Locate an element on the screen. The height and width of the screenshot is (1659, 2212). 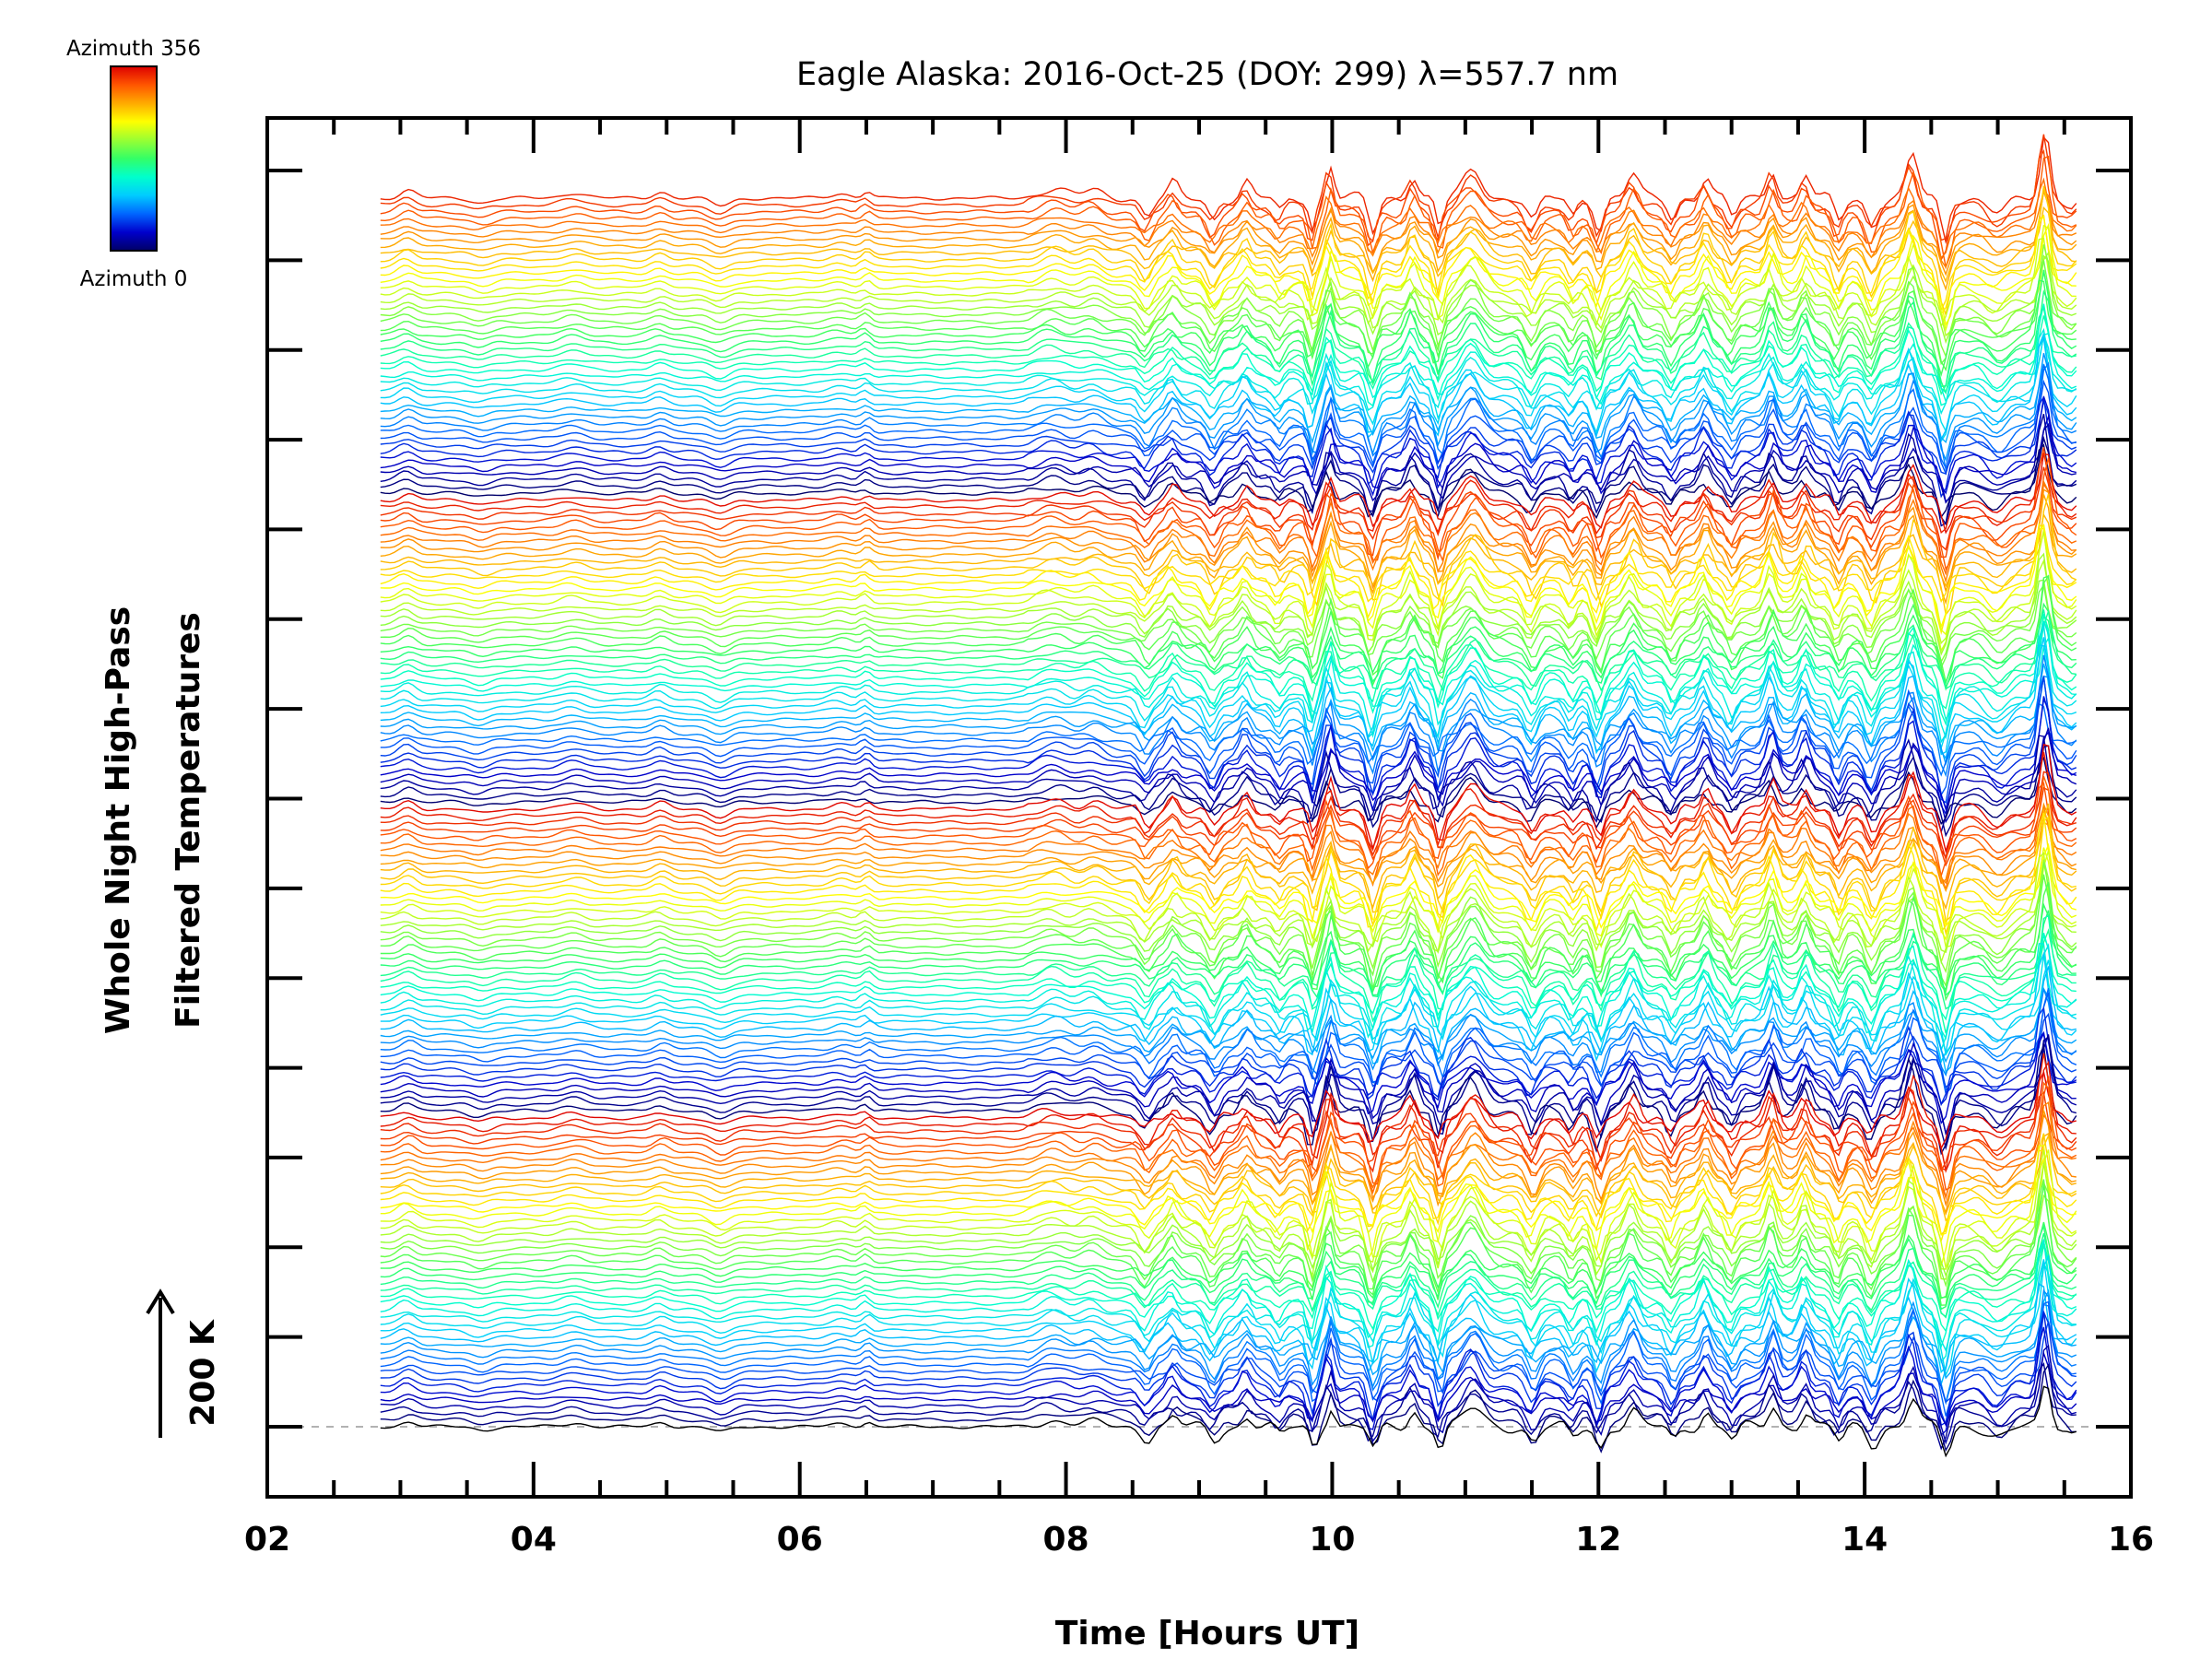
x-tick-label: 10 is located at coordinates (1332, 1540).